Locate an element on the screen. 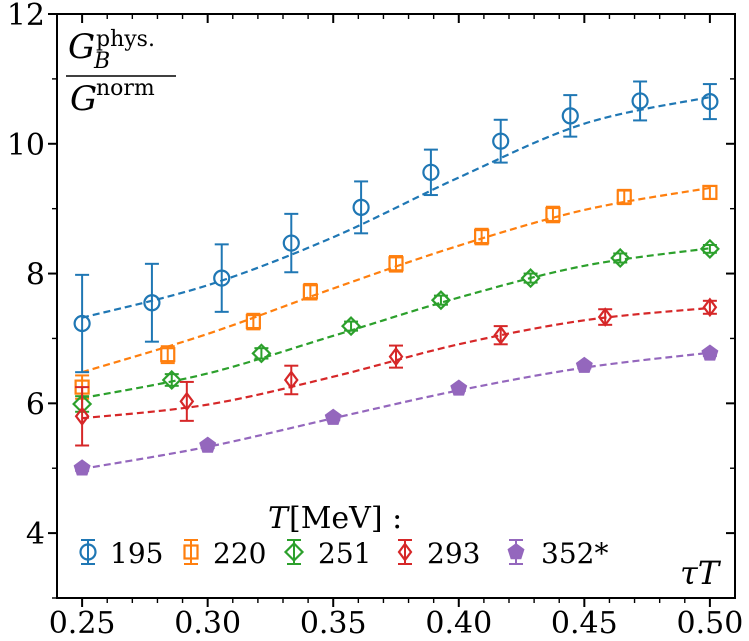  x-label: τT is located at coordinates (701, 573).